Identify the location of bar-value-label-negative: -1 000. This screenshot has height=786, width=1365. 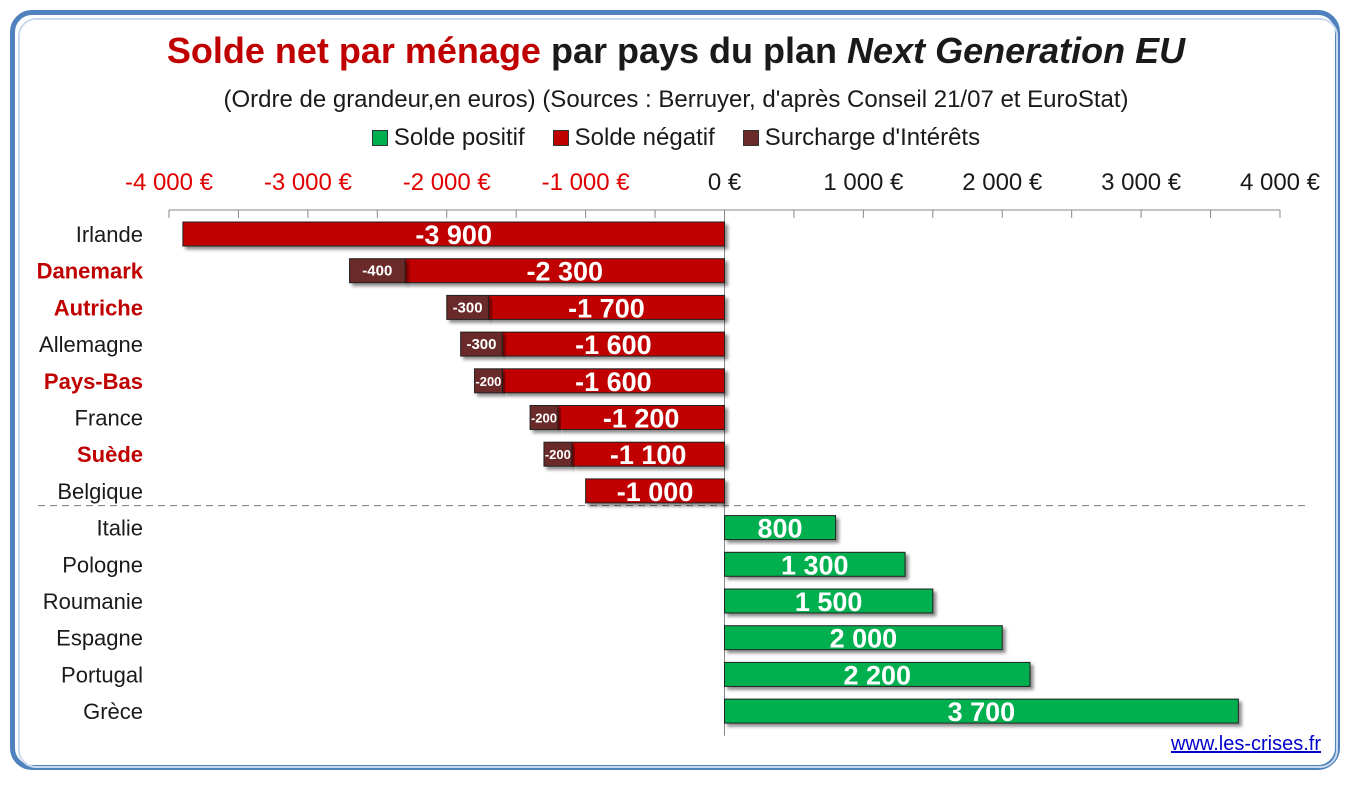
(655, 492).